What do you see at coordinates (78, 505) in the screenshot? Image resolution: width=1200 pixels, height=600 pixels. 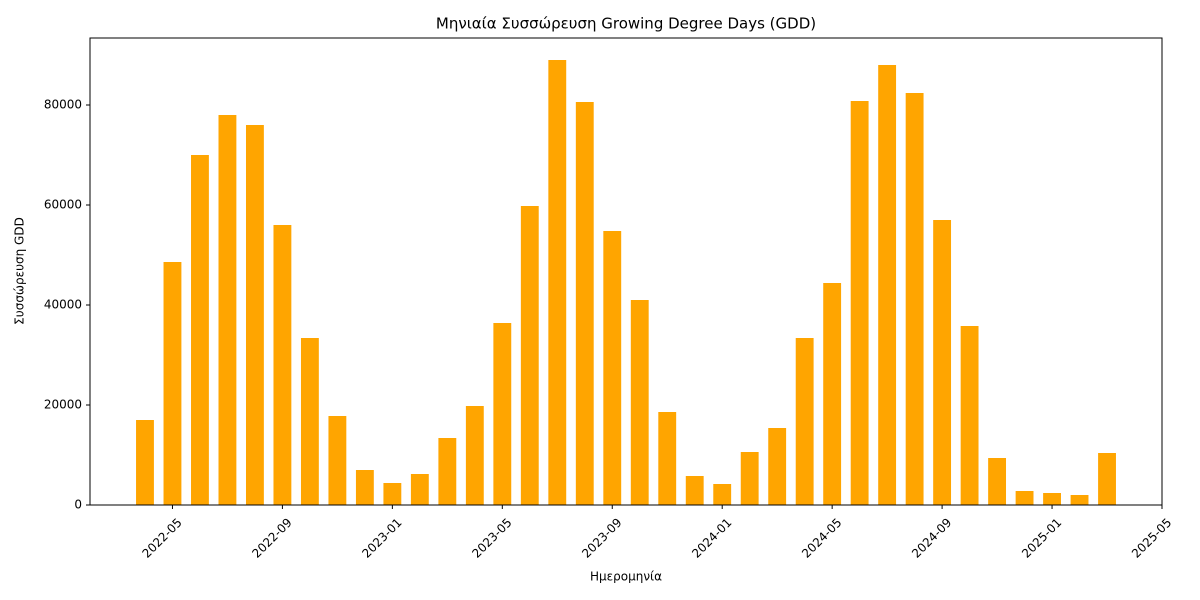 I see `y-tick-label: 0` at bounding box center [78, 505].